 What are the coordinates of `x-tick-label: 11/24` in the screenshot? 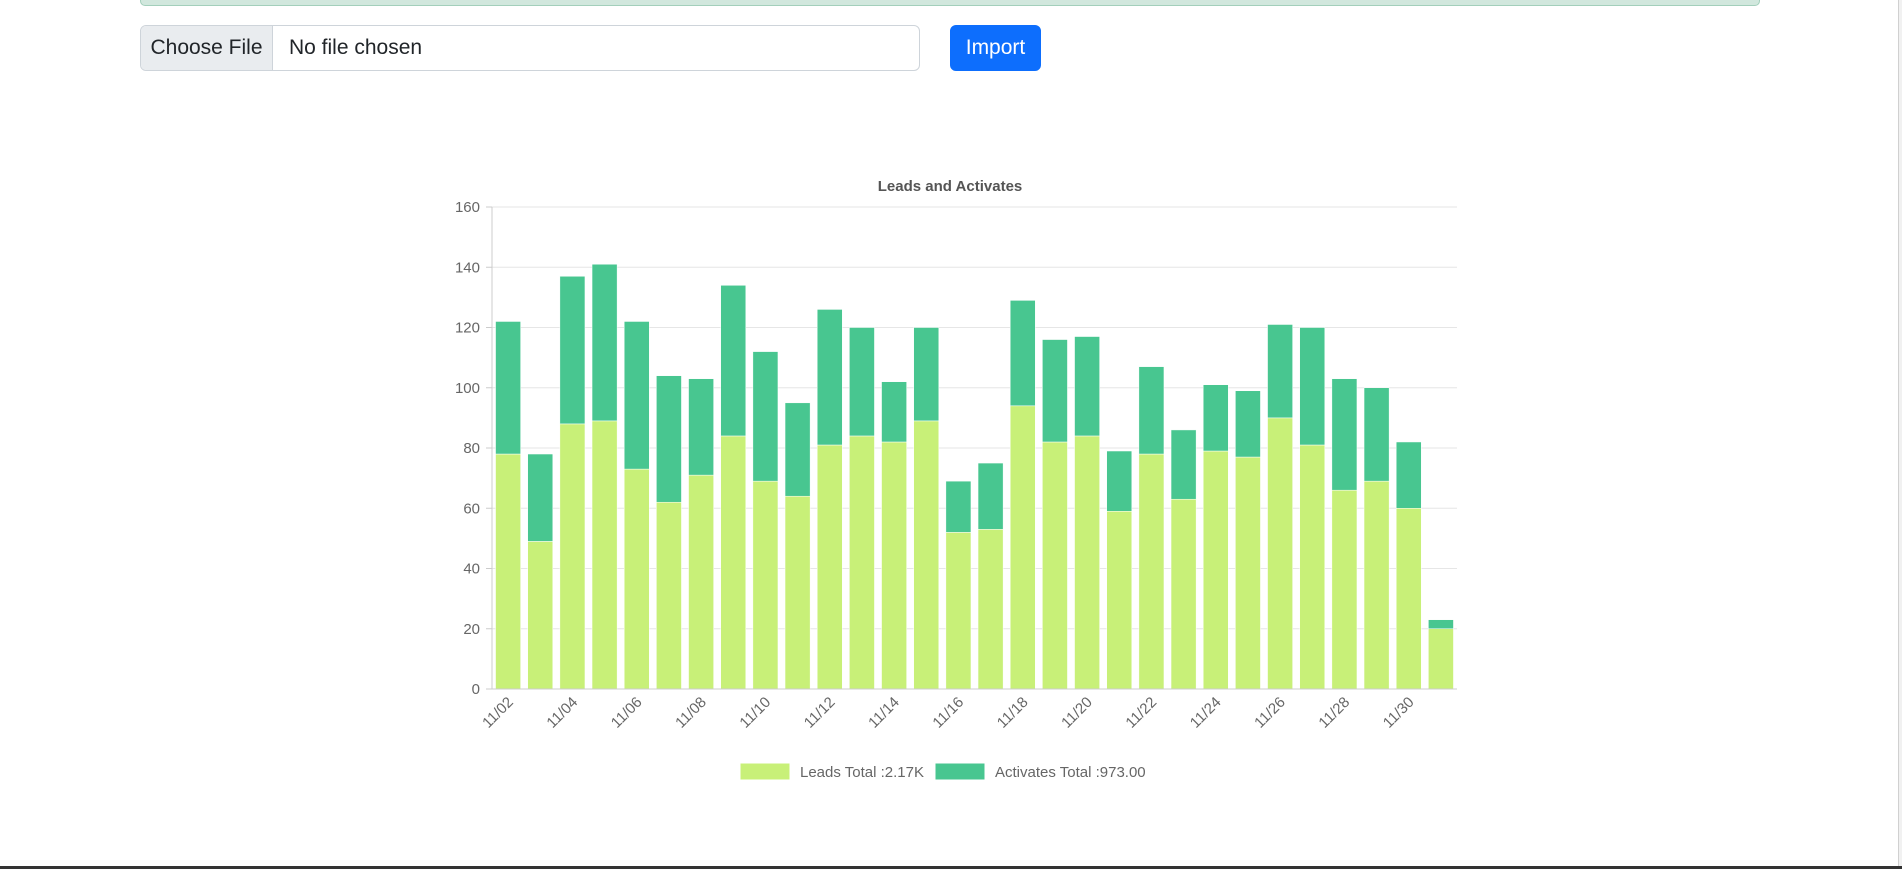 It's located at (1206, 713).